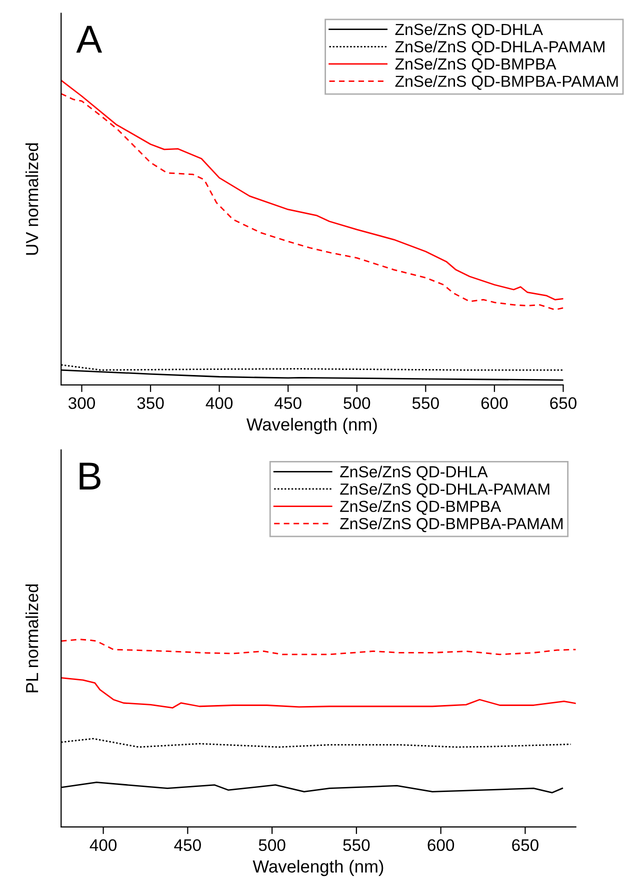 The height and width of the screenshot is (884, 630). I want to click on y-axis-title: PL normalized, so click(31, 638).